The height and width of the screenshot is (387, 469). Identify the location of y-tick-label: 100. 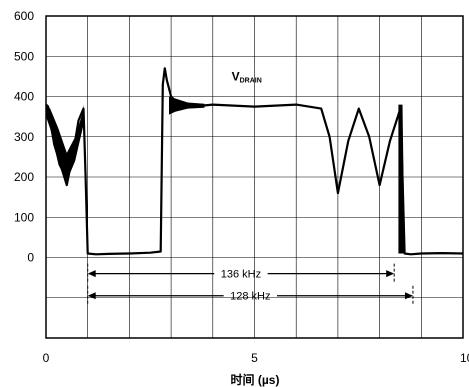
(24, 217).